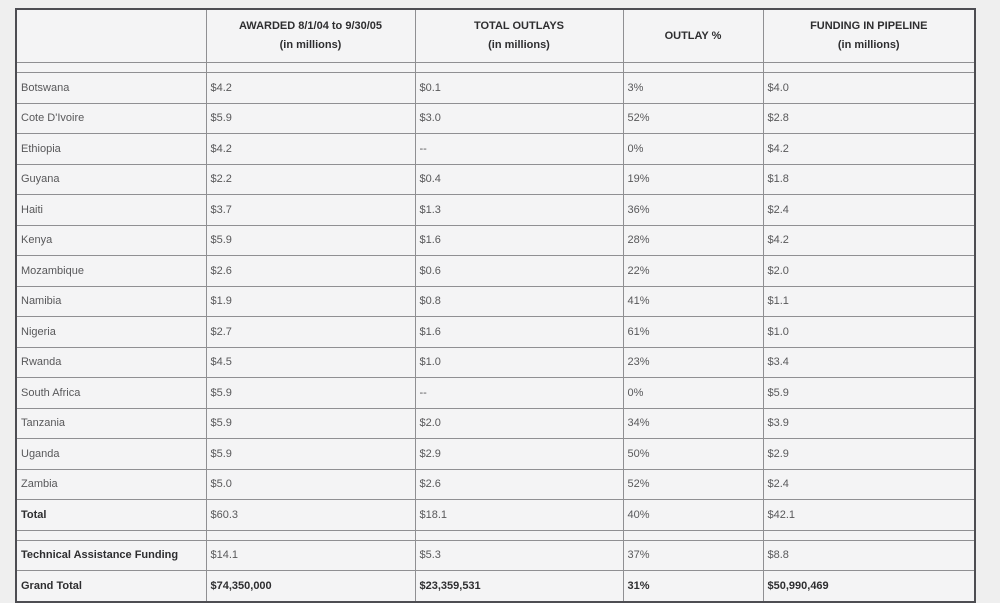 The width and height of the screenshot is (1000, 603). I want to click on table-row: Rwanda $4.5 $1.0 23% $3.4, so click(495, 362).